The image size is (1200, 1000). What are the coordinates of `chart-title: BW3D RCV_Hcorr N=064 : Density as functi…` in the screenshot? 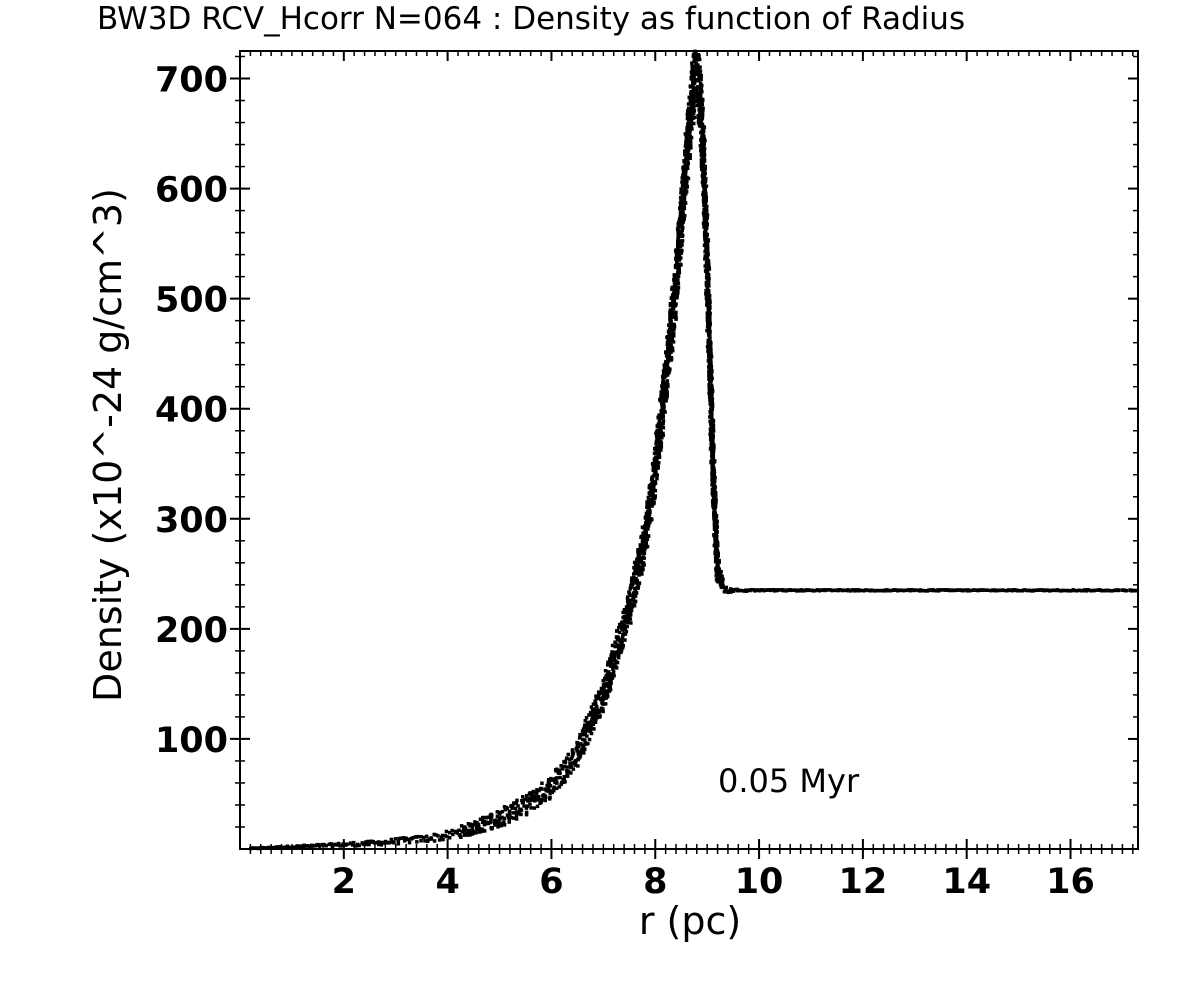 It's located at (531, 19).